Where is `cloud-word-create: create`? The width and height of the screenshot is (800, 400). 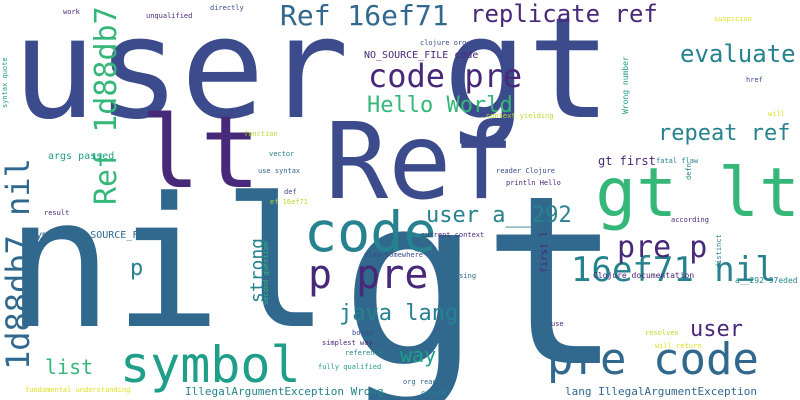 cloud-word-create: create is located at coordinates (434, 393).